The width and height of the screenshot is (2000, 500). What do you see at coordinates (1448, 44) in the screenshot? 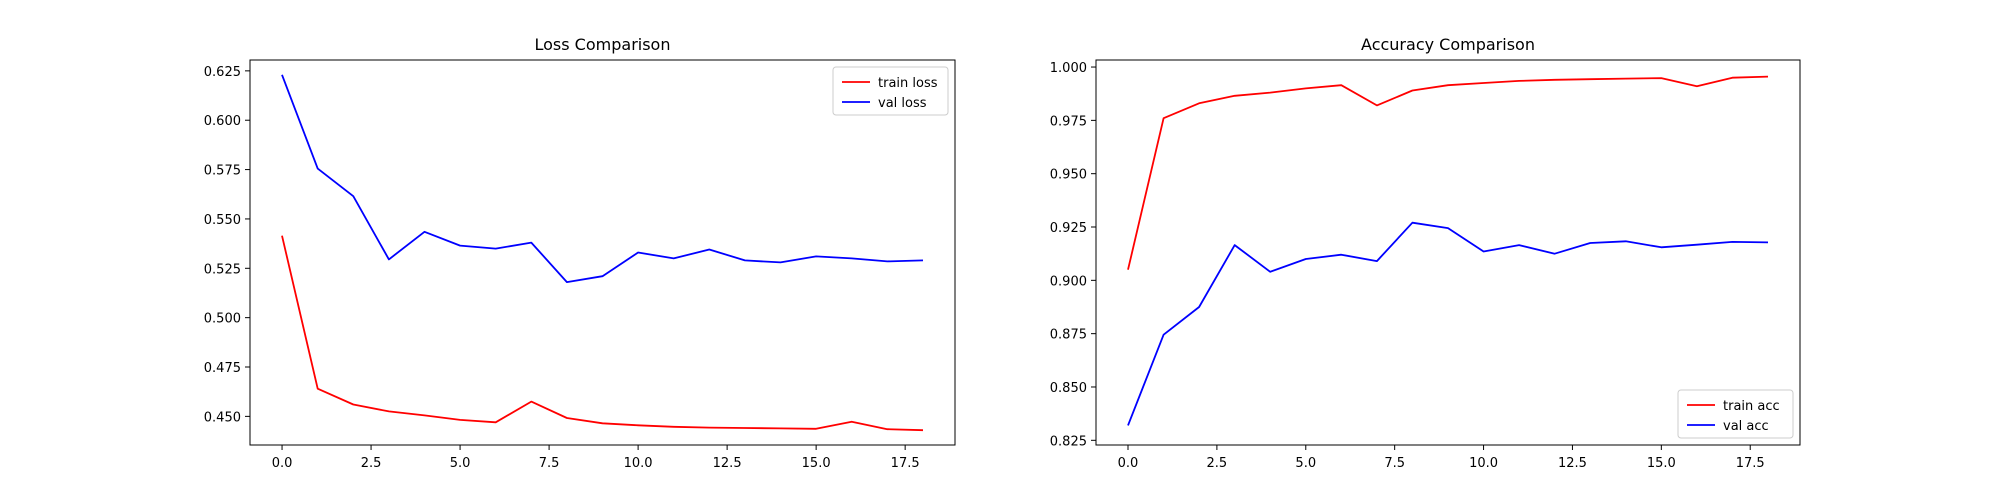
I see `chart-title: Accuracy Comparison` at bounding box center [1448, 44].